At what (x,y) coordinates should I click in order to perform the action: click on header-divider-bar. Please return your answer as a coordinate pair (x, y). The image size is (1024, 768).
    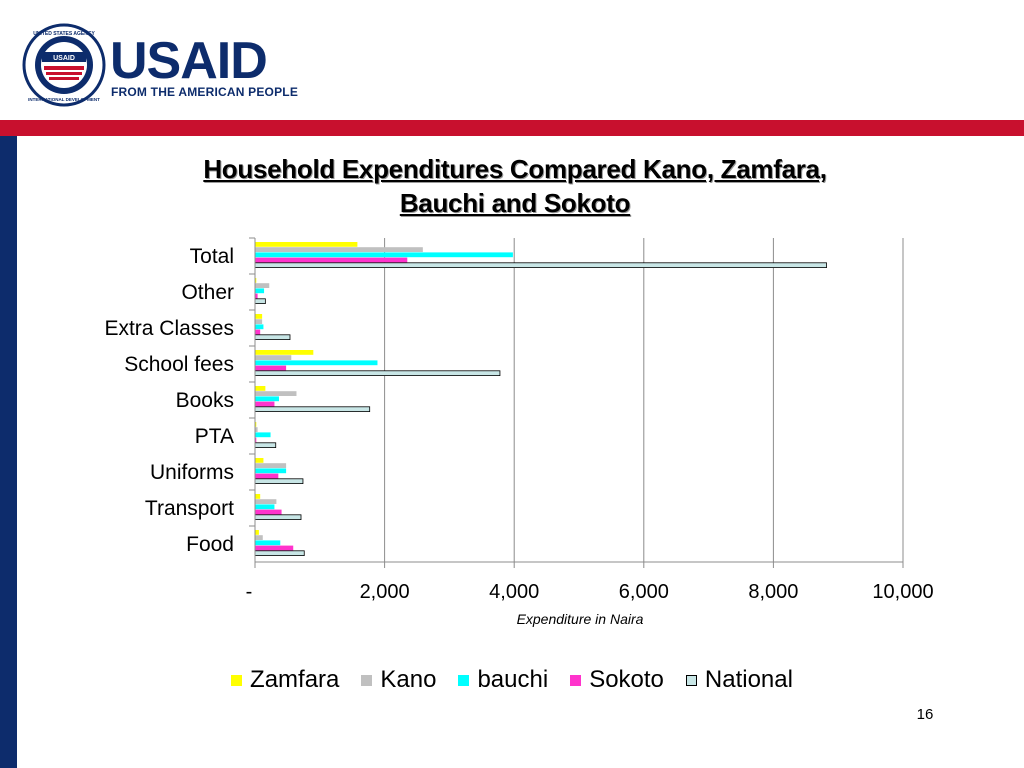
    Looking at the image, I should click on (512, 128).